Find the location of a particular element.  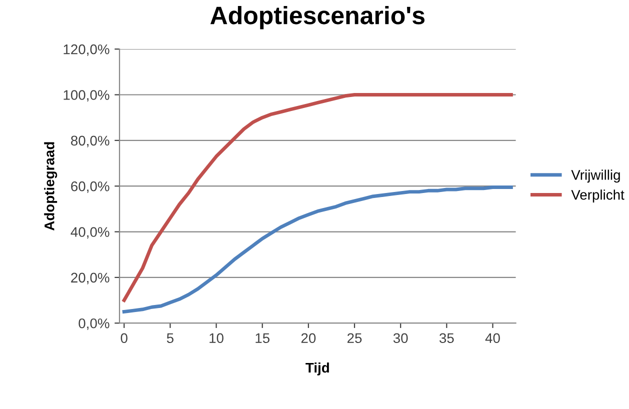

y-tick-label: 120,0% is located at coordinates (87, 50).